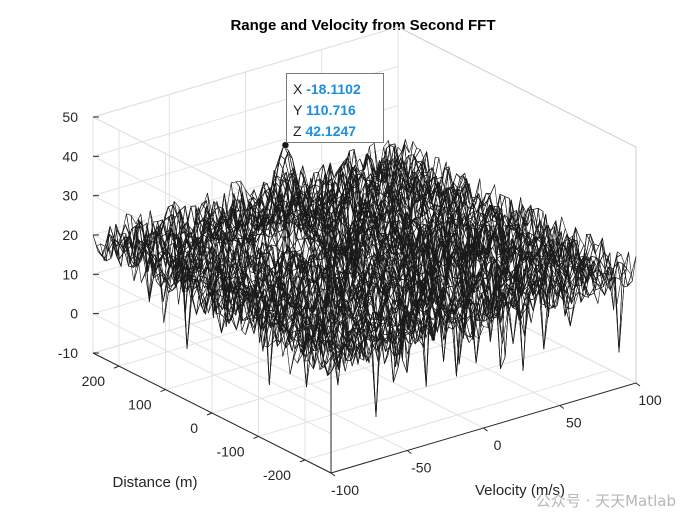 The height and width of the screenshot is (525, 700). Describe the element at coordinates (277, 475) in the screenshot. I see `y-tick-label: -200` at that location.